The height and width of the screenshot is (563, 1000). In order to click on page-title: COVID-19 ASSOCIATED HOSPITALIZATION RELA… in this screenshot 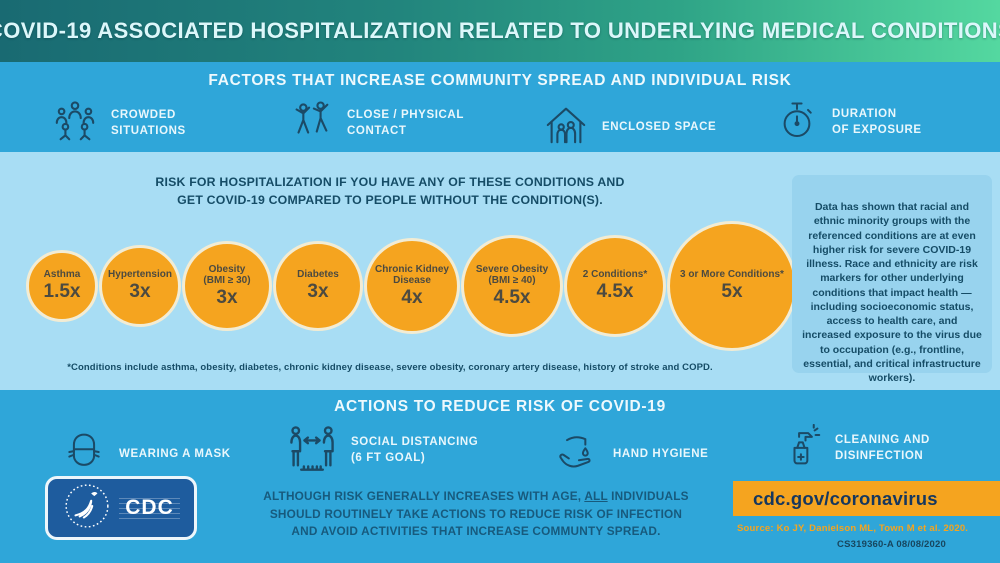, I will do `click(500, 30)`.